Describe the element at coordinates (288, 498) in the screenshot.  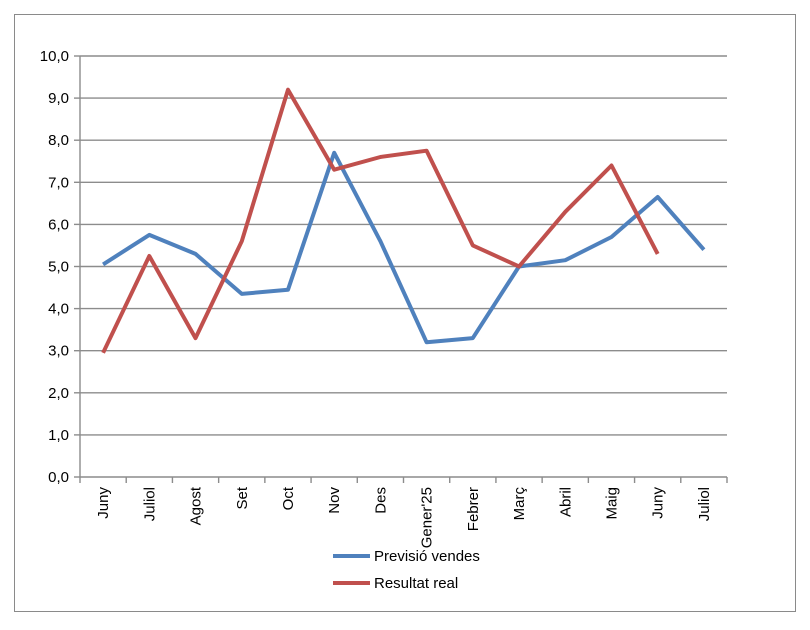
I see `x-tick-label: Oct` at that location.